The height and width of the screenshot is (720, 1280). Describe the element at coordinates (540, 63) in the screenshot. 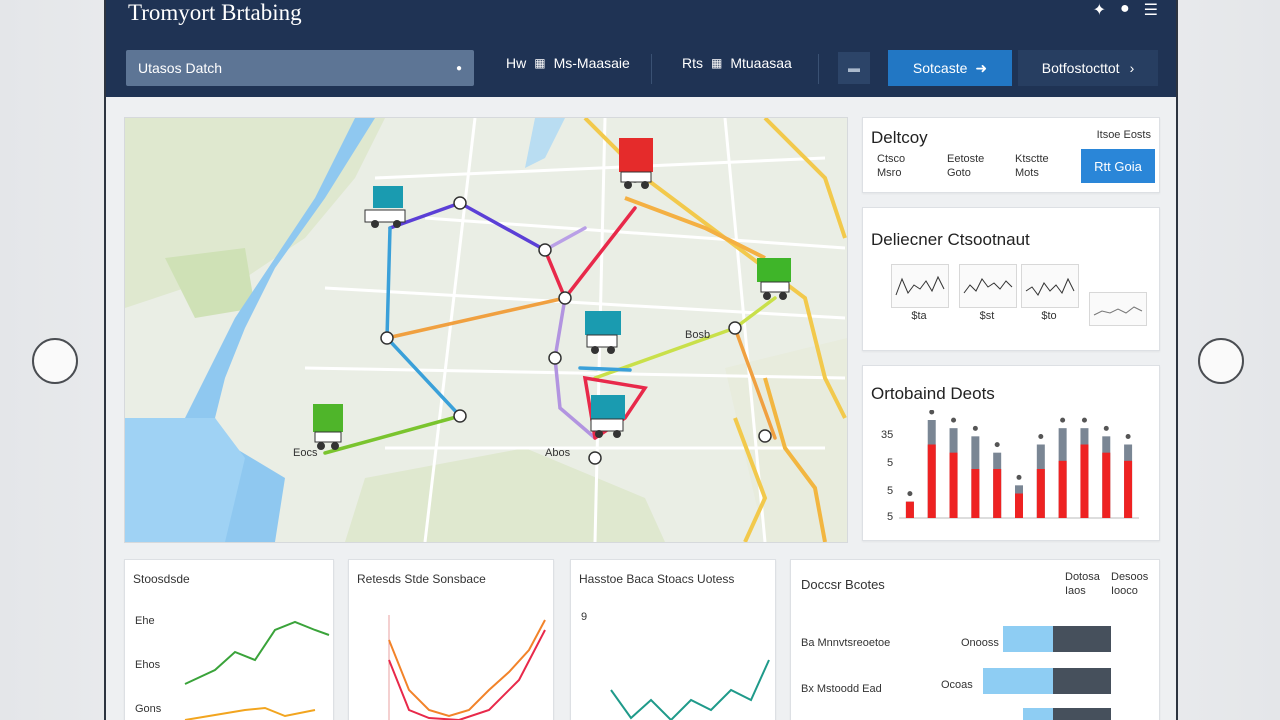

I see `filter-1-icon: ▦` at that location.